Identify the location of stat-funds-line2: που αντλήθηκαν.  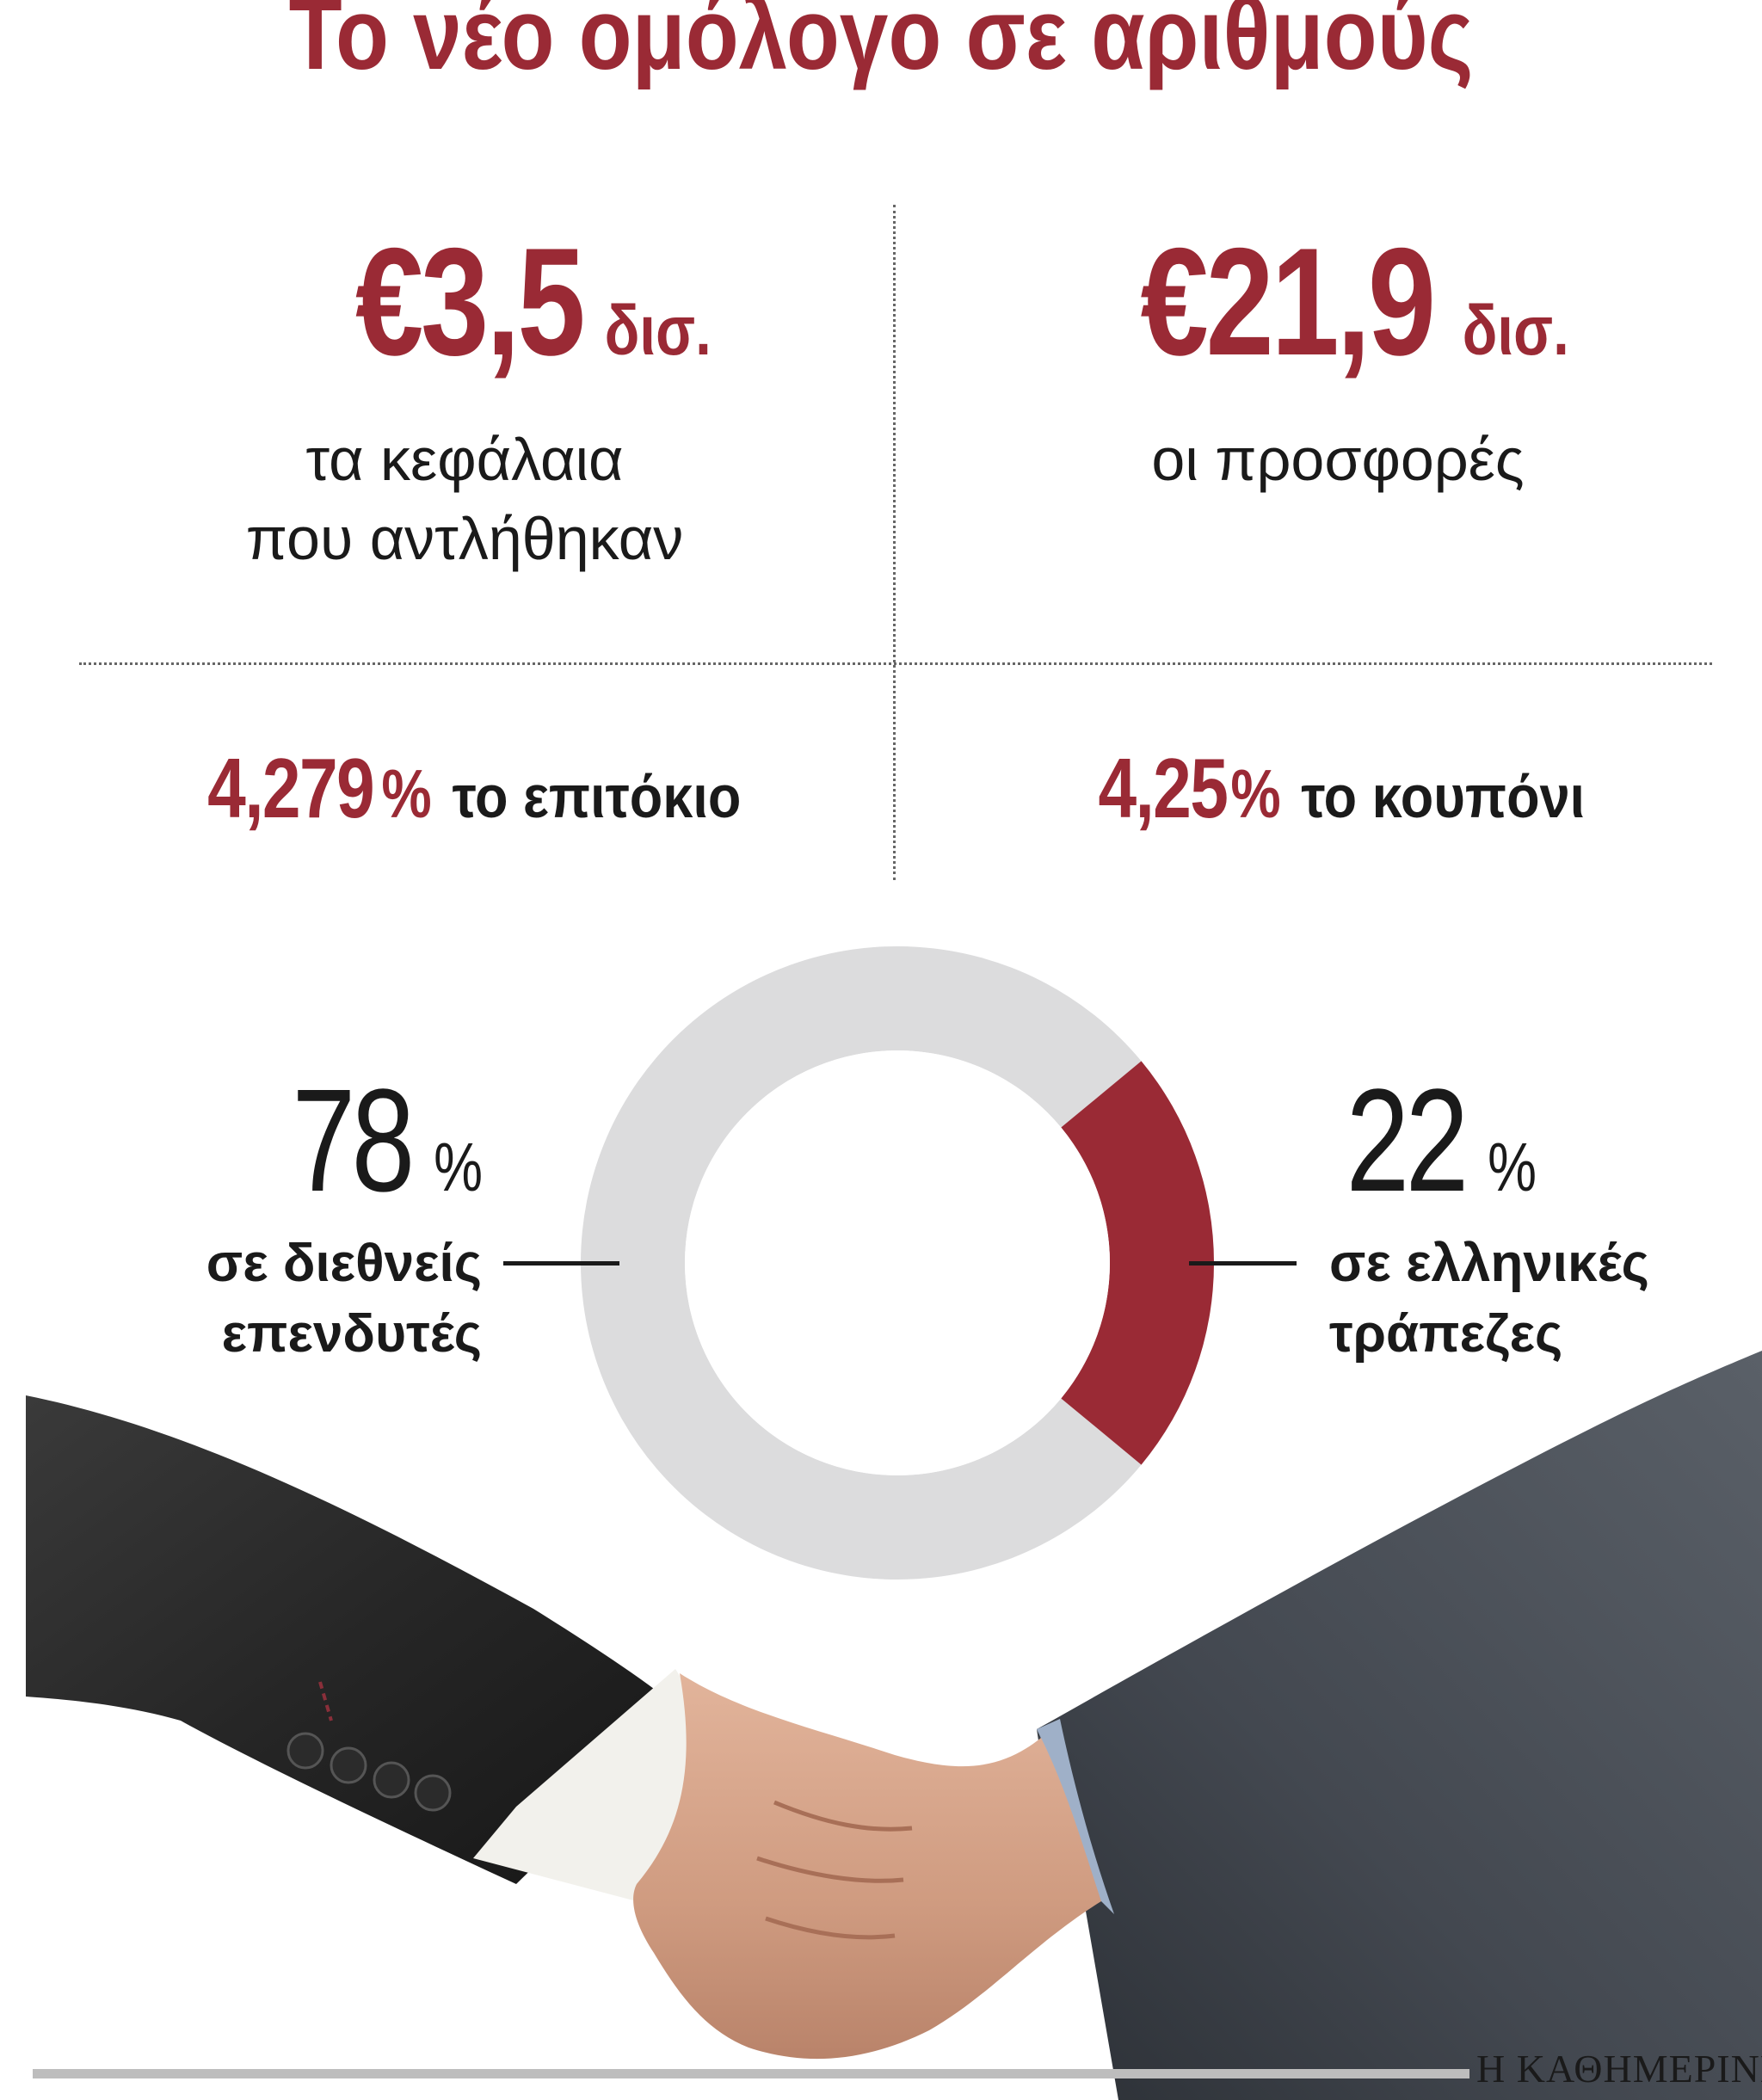
(464, 538).